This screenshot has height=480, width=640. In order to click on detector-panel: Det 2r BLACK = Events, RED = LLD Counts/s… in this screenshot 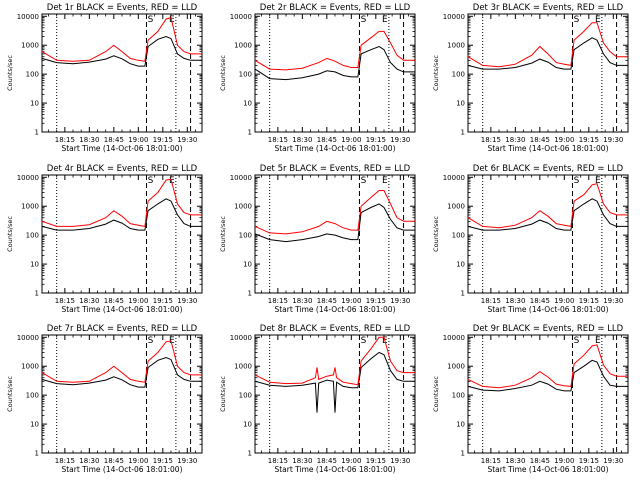, I will do `click(317, 78)`.